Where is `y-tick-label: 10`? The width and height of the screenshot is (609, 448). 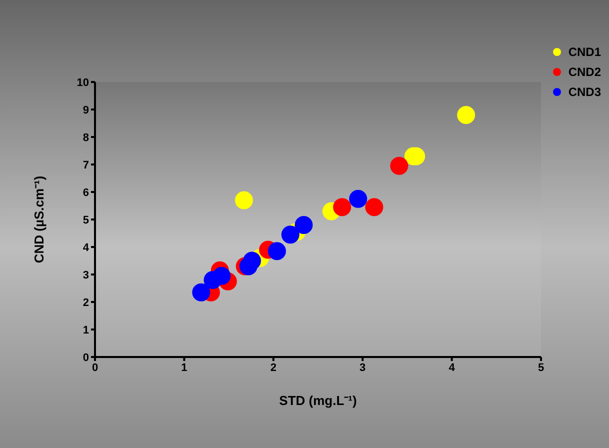 y-tick-label: 10 is located at coordinates (82, 82).